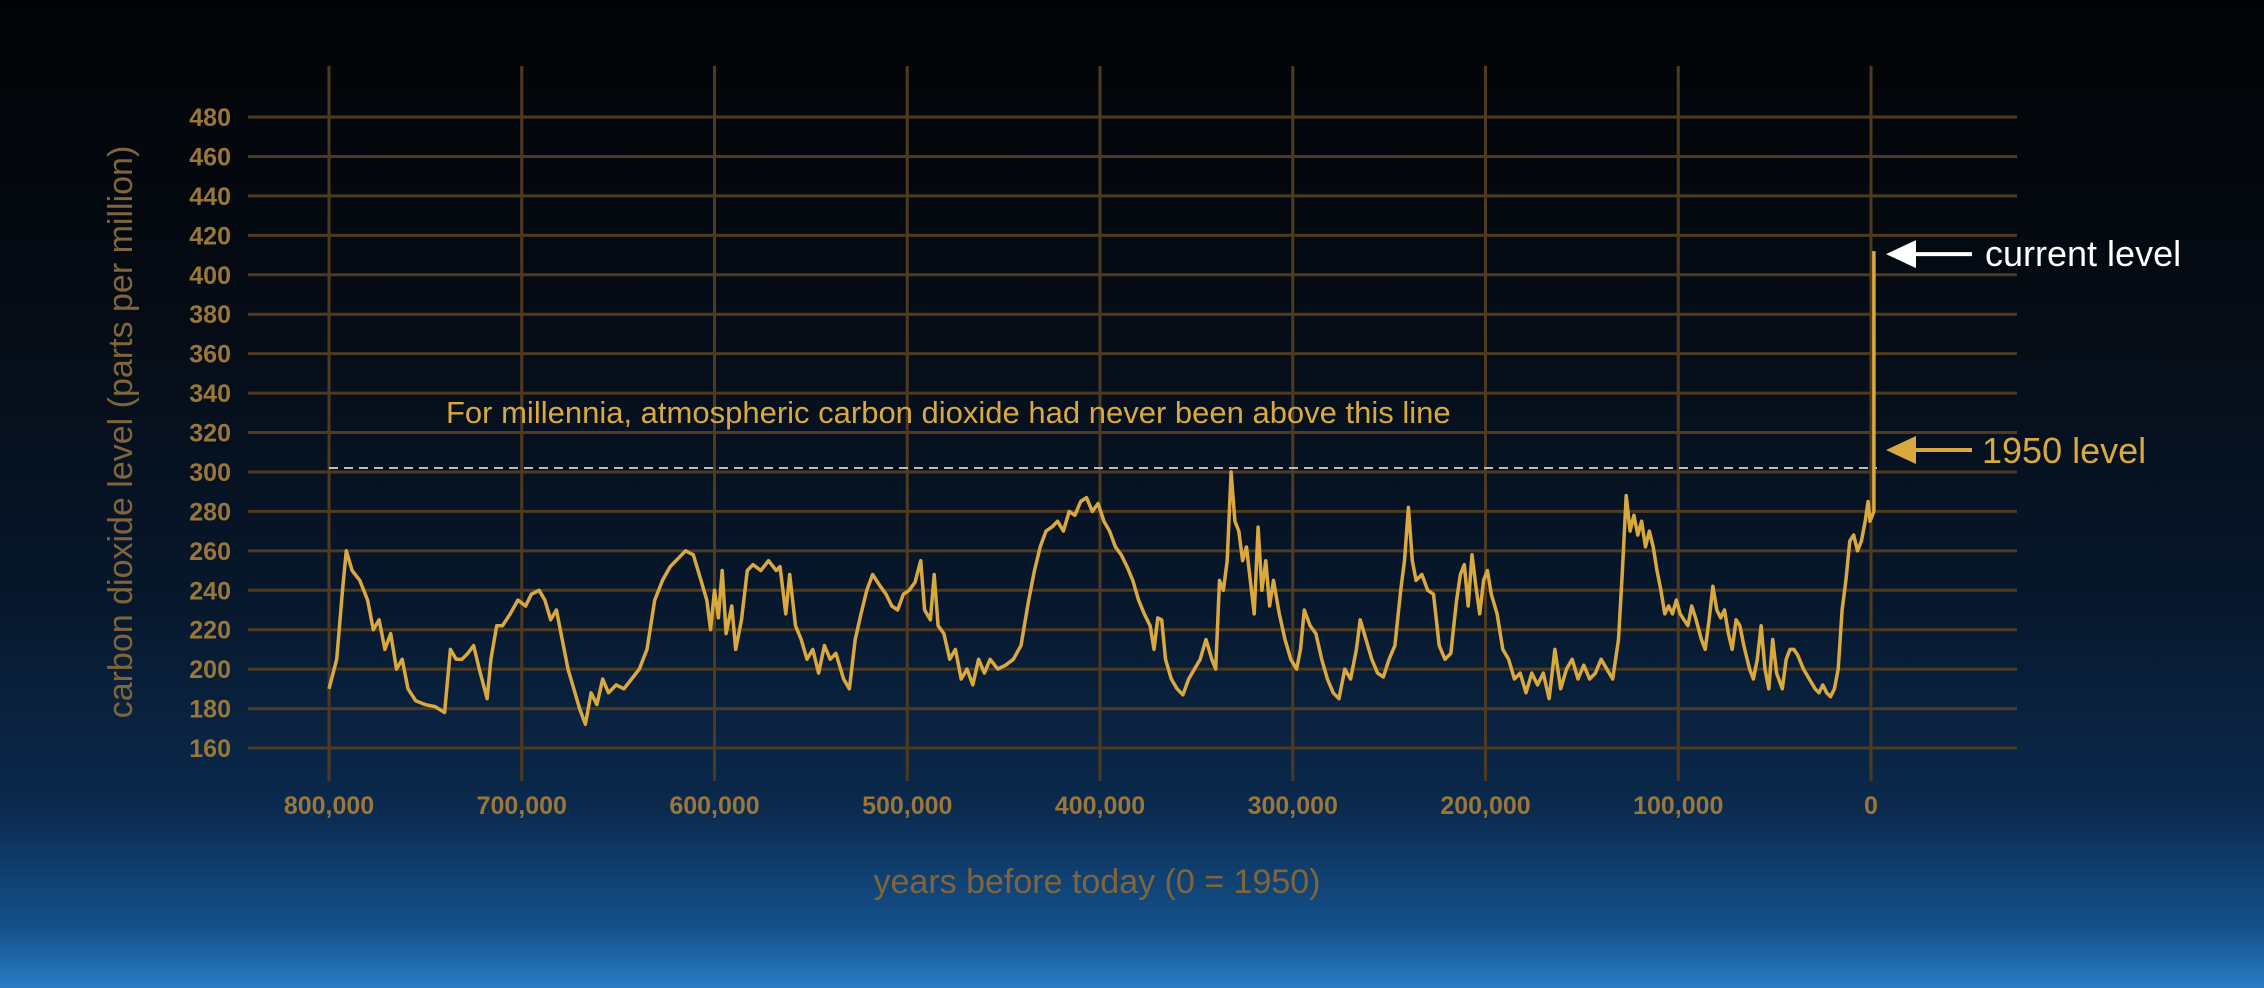 This screenshot has width=2264, height=988. I want to click on x-tick-label: 800,000, so click(329, 806).